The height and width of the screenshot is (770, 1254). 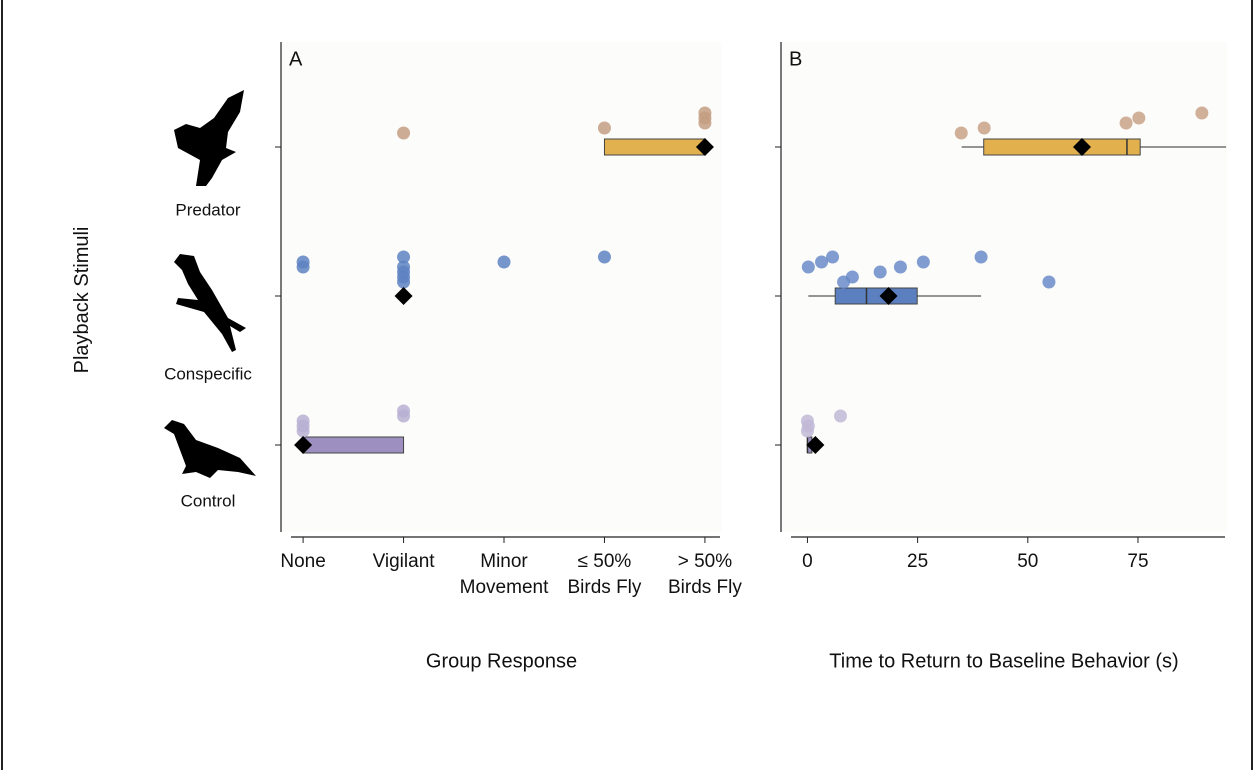 What do you see at coordinates (807, 561) in the screenshot?
I see `x-tick-label: 0` at bounding box center [807, 561].